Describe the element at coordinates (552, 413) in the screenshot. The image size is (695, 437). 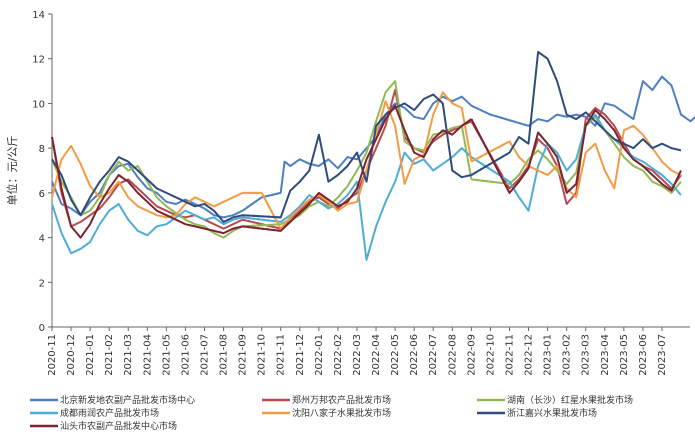
I see `legend-label: 浙江嘉兴水果批发市场` at that location.